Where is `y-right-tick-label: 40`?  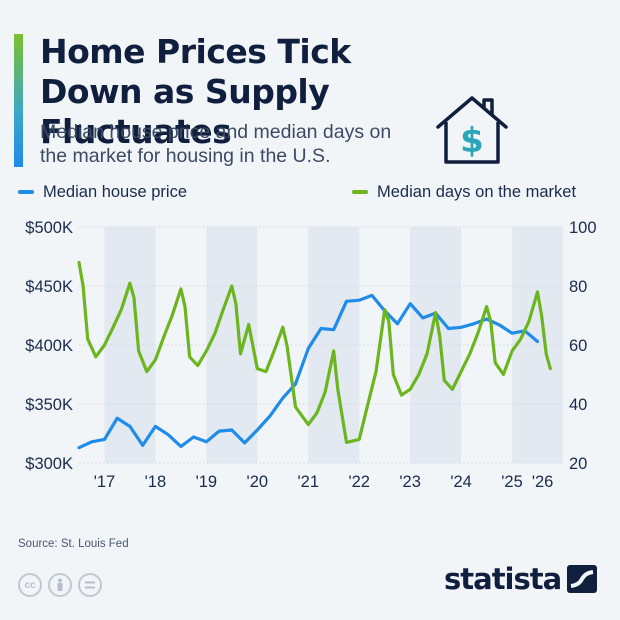 y-right-tick-label: 40 is located at coordinates (578, 405).